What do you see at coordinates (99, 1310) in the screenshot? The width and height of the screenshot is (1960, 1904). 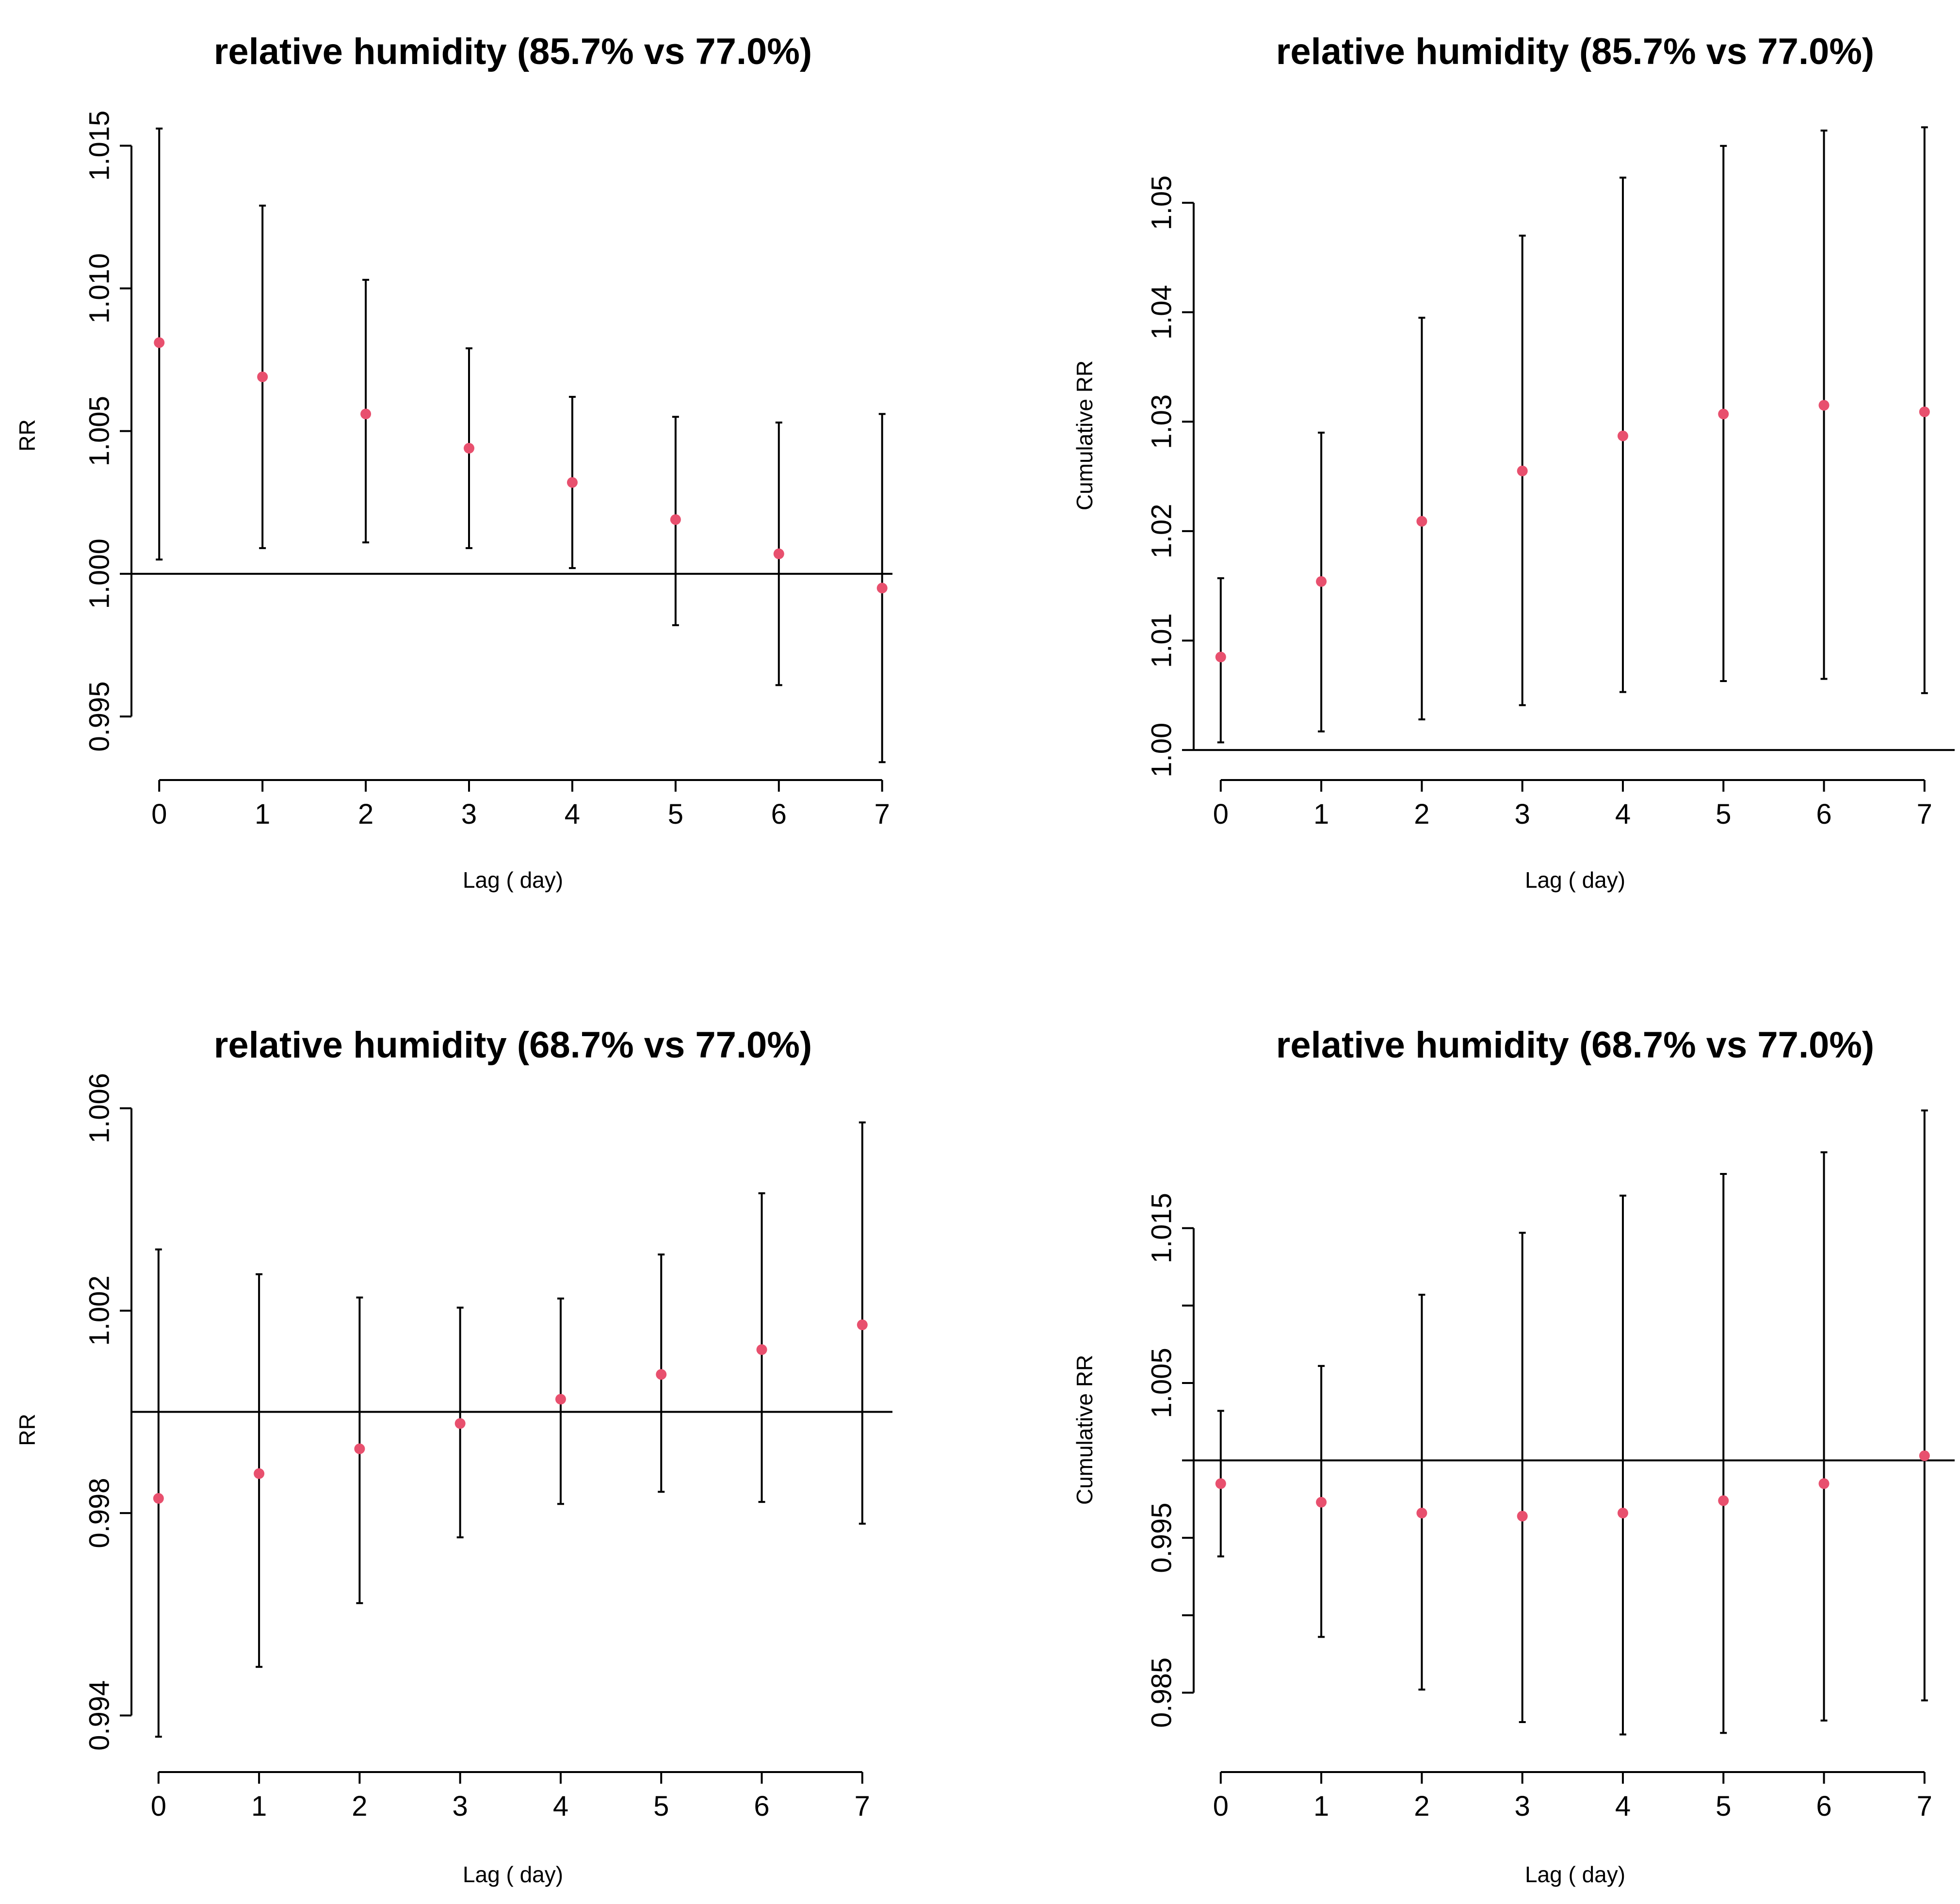 I see `y-tick-label: 1.002` at bounding box center [99, 1310].